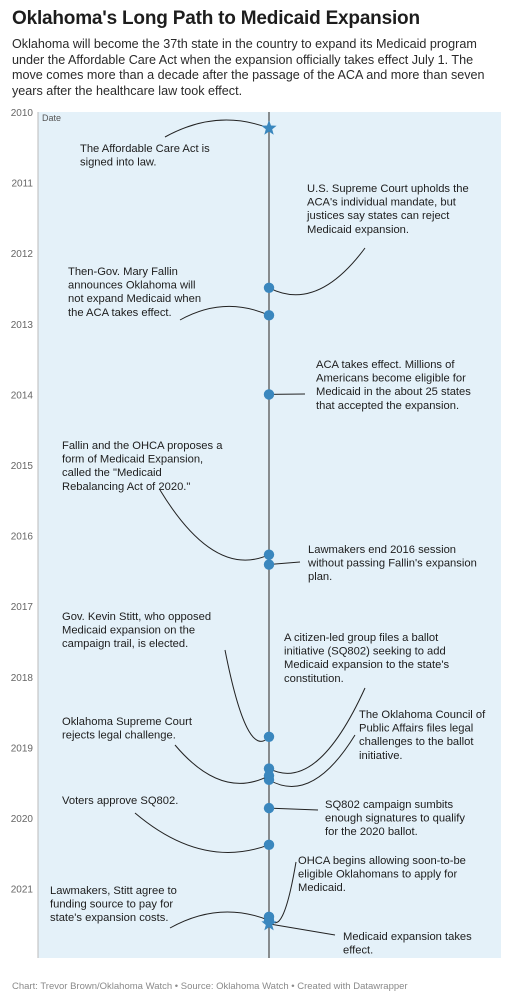  Describe the element at coordinates (51, 118) in the screenshot. I see `y-axis-label: Date` at that location.